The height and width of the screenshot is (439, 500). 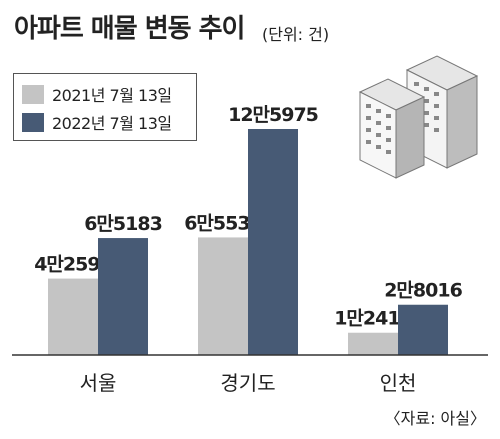 What do you see at coordinates (296, 34) in the screenshot?
I see `unit-label: (단위: 건)` at bounding box center [296, 34].